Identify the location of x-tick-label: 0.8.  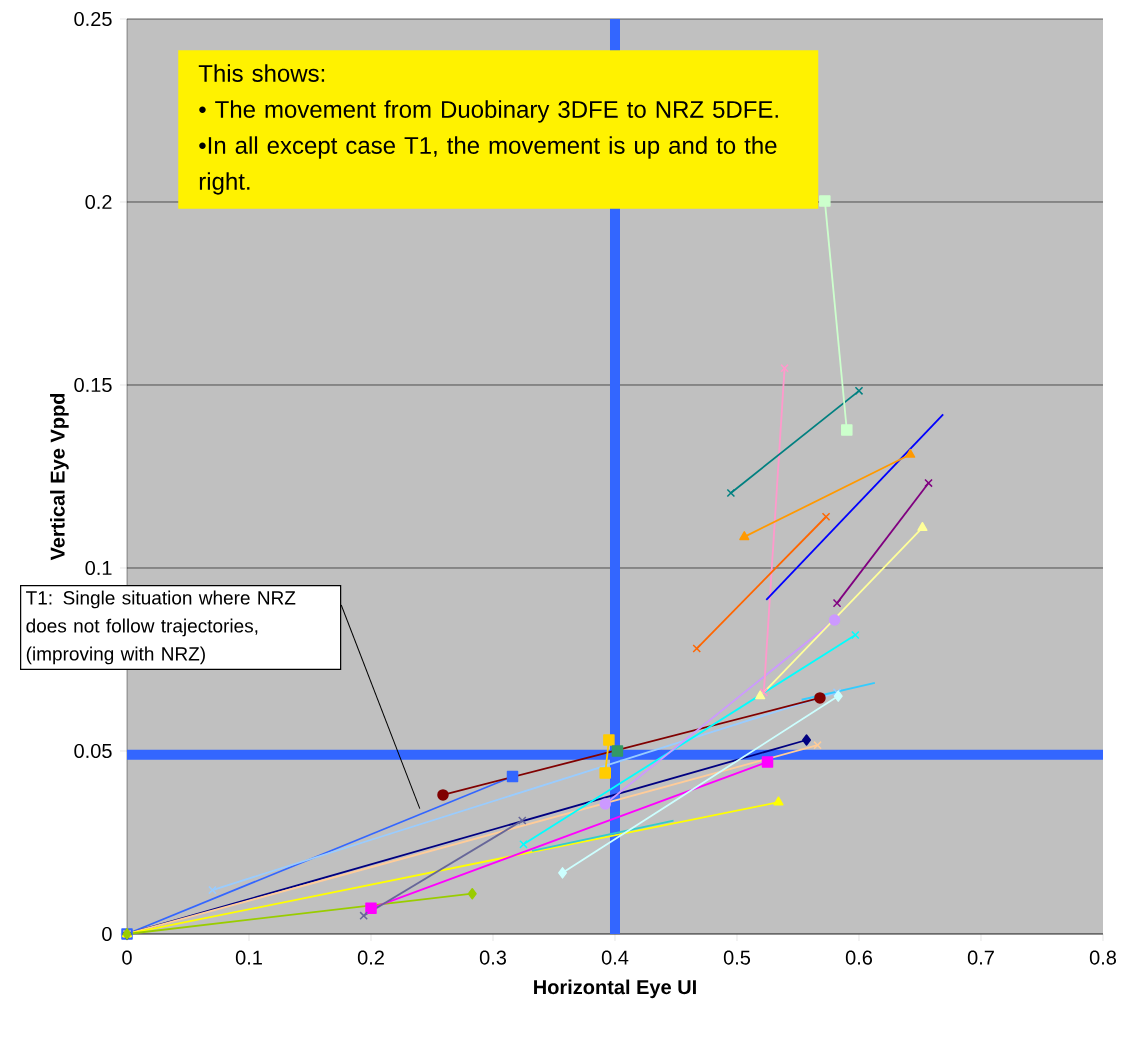
(1103, 957).